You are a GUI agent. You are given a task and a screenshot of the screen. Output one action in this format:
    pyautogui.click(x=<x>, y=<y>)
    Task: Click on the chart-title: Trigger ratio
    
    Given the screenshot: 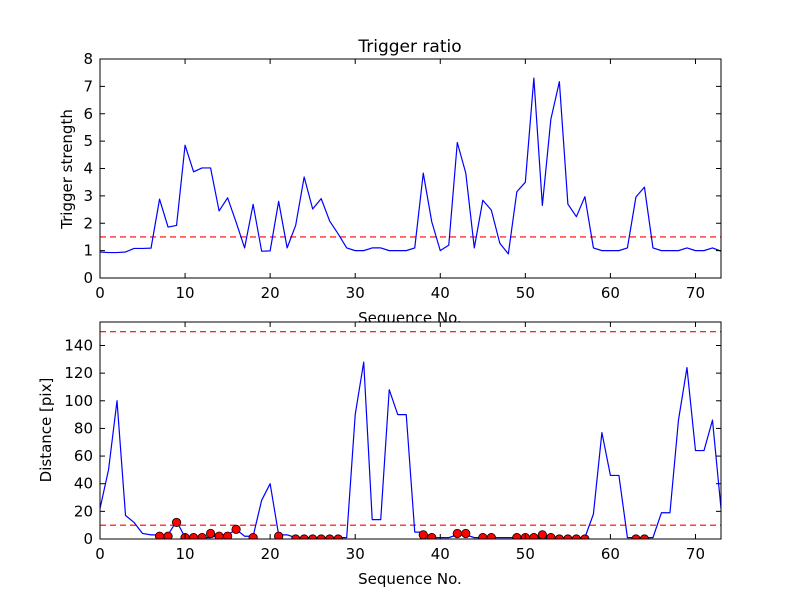 What is the action you would take?
    pyautogui.click(x=409, y=47)
    